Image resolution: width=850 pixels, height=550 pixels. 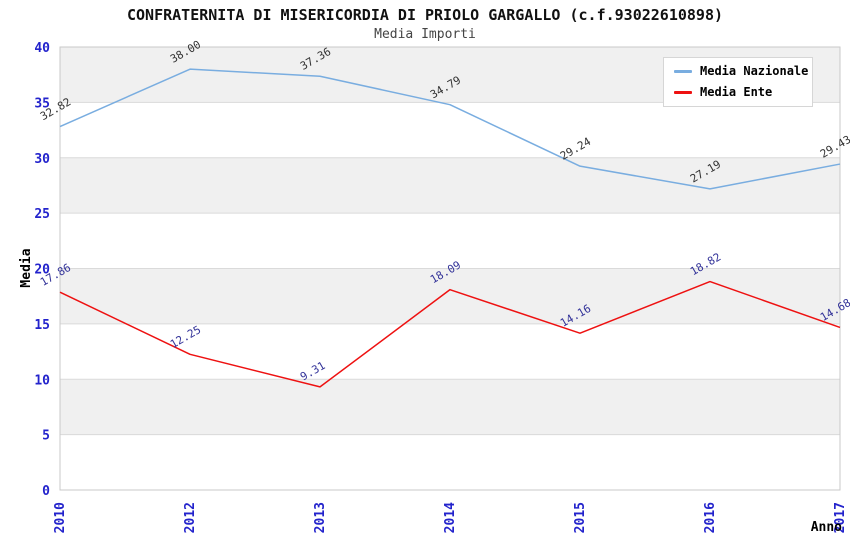 I want to click on legend-item-media-ente: Media Ente, so click(x=739, y=92).